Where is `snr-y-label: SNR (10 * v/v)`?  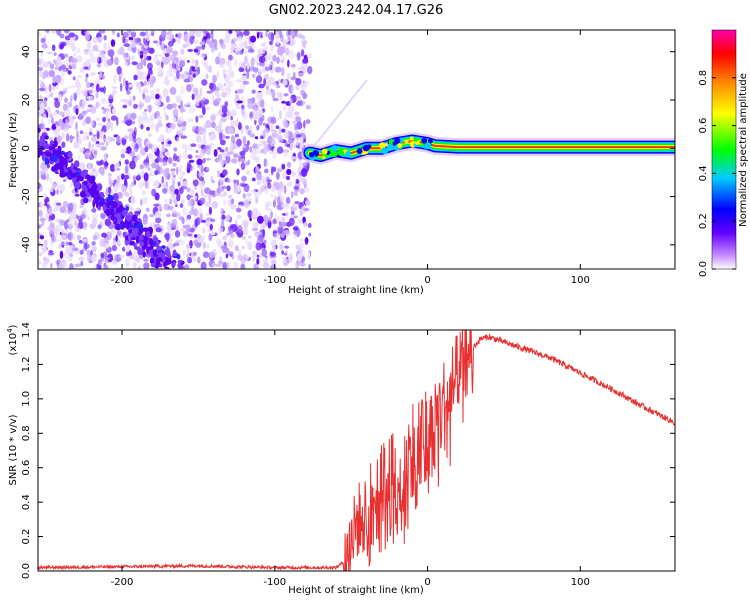 snr-y-label: SNR (10 * v/v) is located at coordinates (13, 449).